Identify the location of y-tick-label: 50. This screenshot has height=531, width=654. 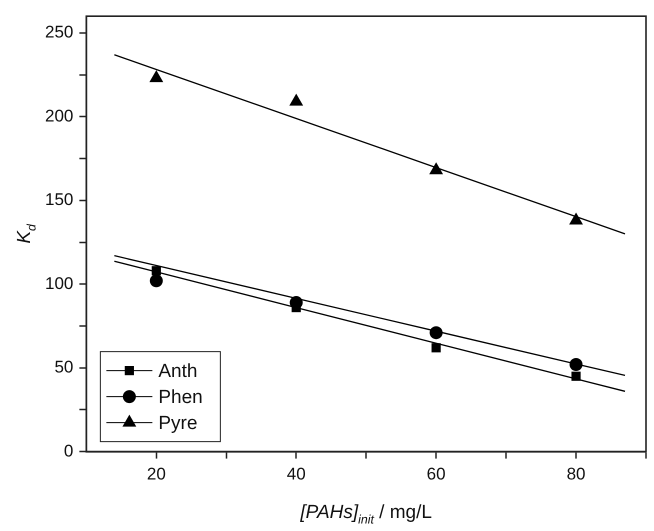
(64, 367).